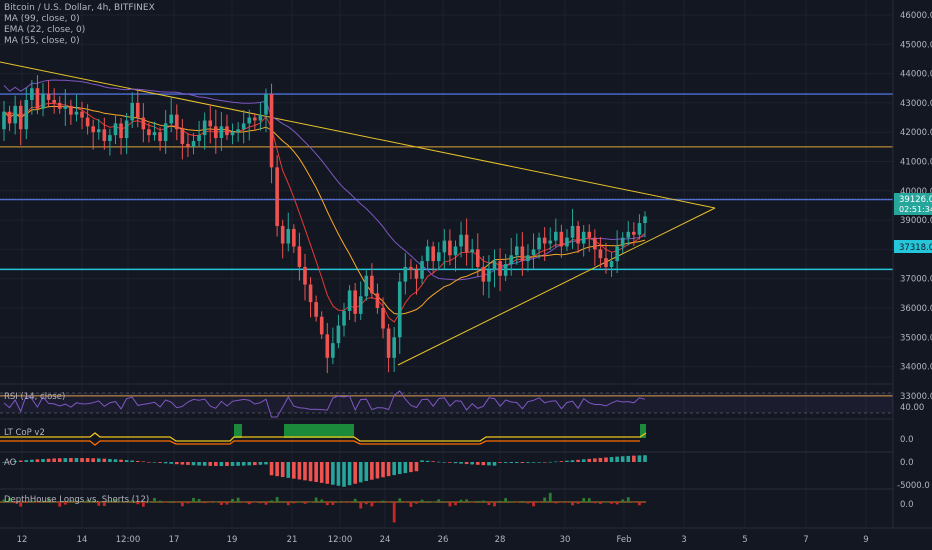  I want to click on indicator-ema22: EMA (22, close, 0), so click(45, 30).